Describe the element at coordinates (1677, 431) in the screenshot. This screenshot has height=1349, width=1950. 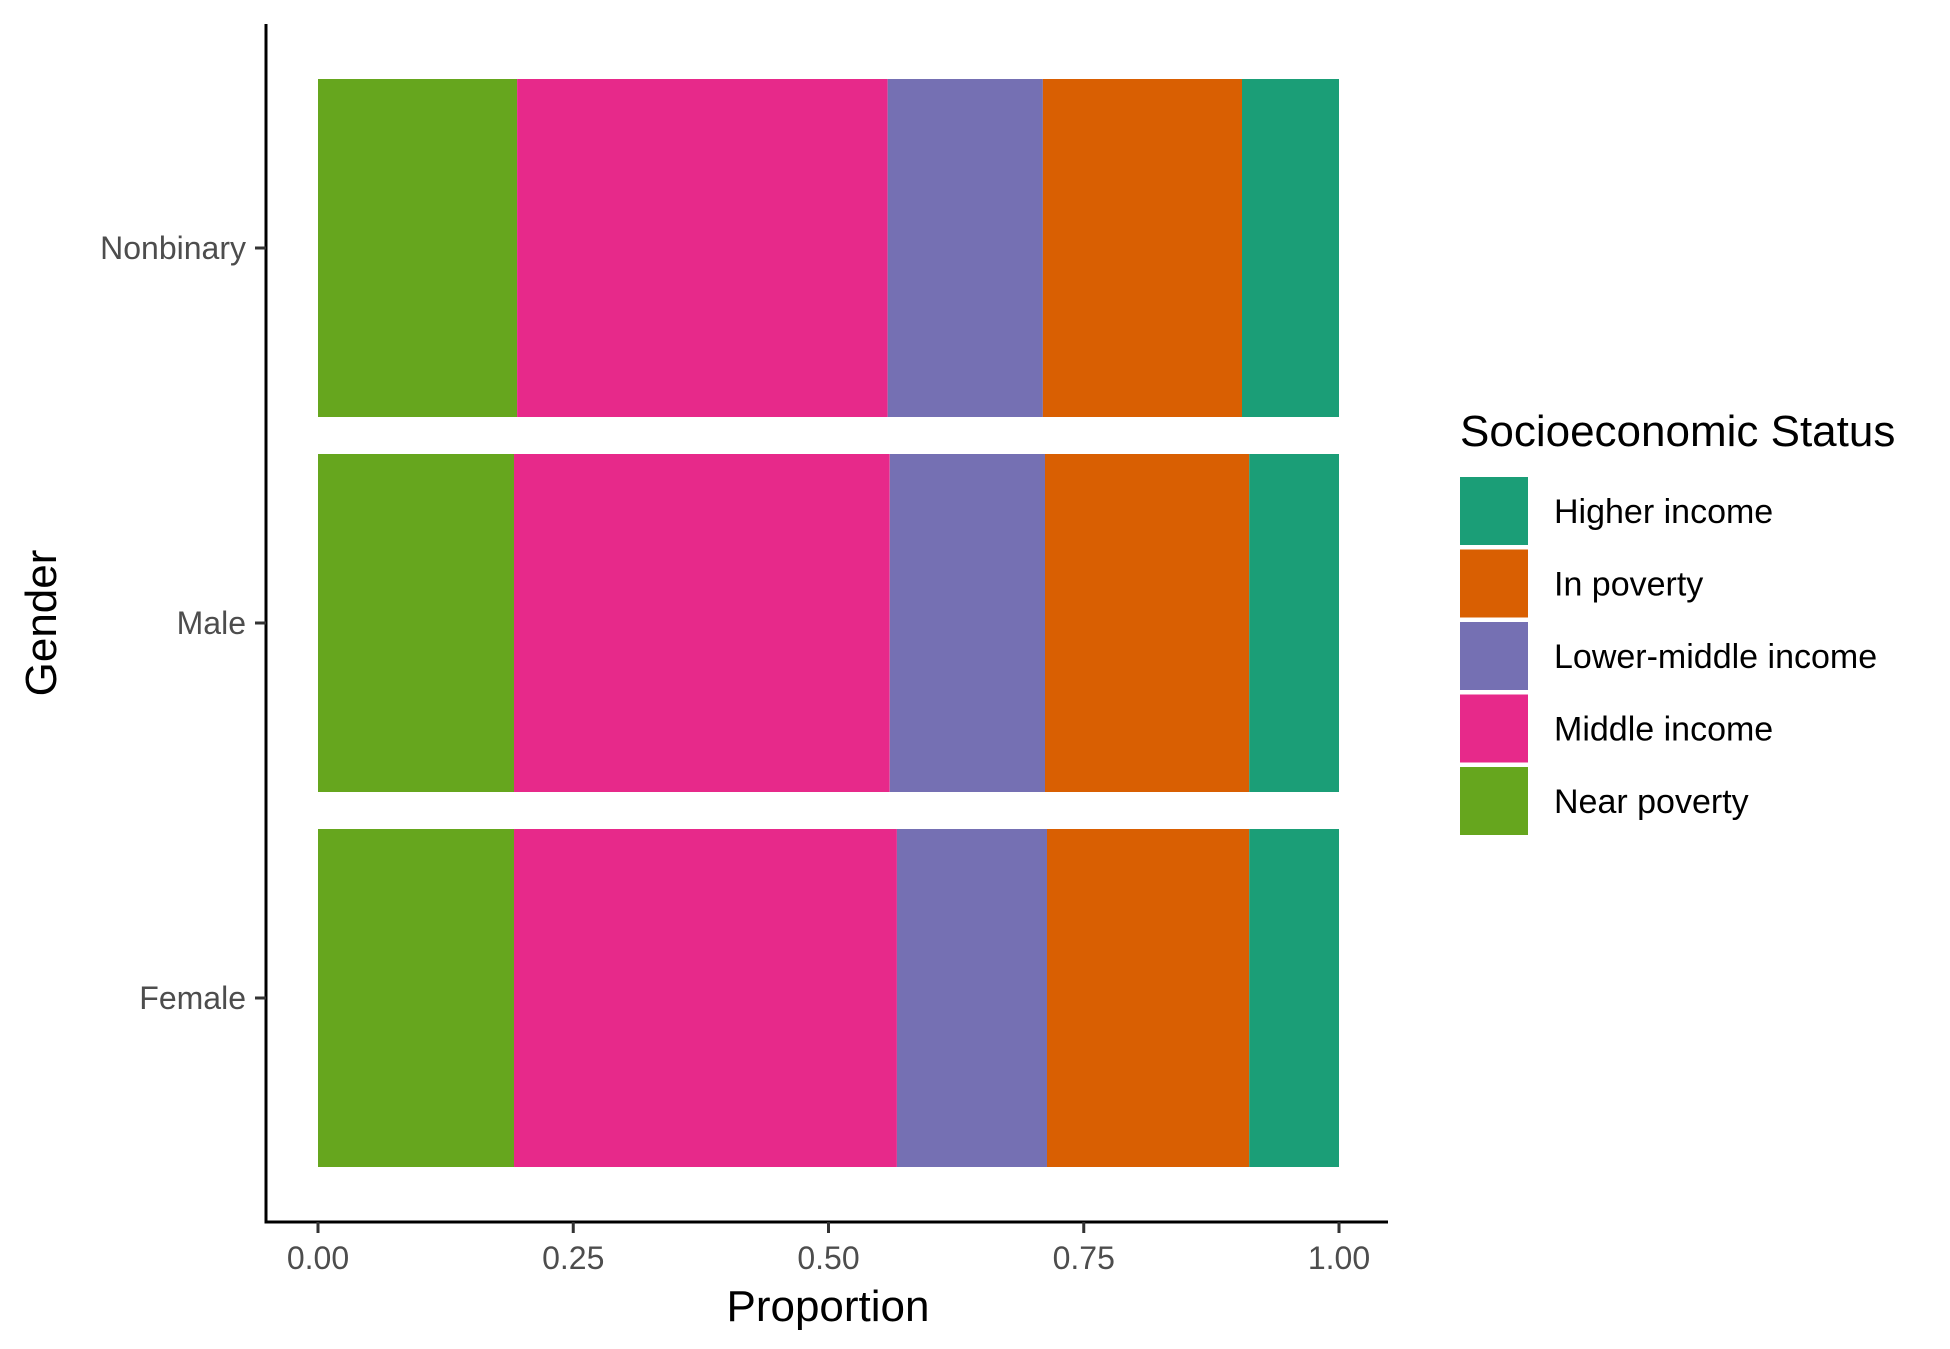
I see `legend-title: Socioeconomic Status` at that location.